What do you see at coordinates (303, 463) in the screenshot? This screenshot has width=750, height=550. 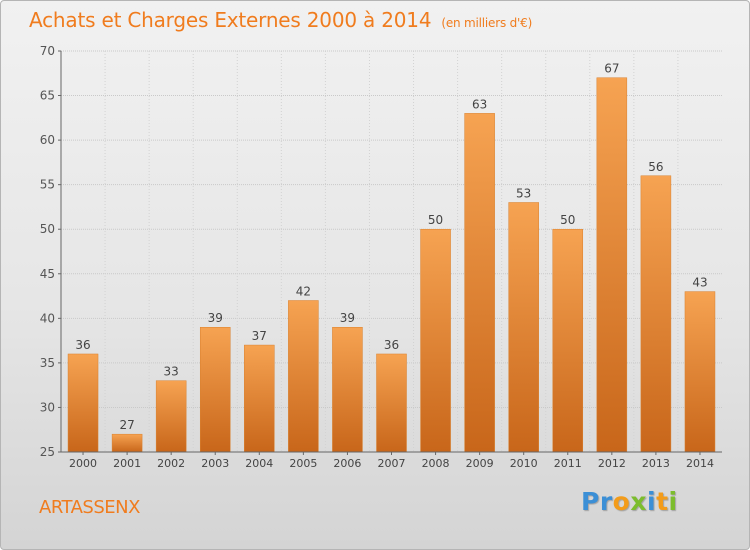 I see `x-tick-label: 2005` at bounding box center [303, 463].